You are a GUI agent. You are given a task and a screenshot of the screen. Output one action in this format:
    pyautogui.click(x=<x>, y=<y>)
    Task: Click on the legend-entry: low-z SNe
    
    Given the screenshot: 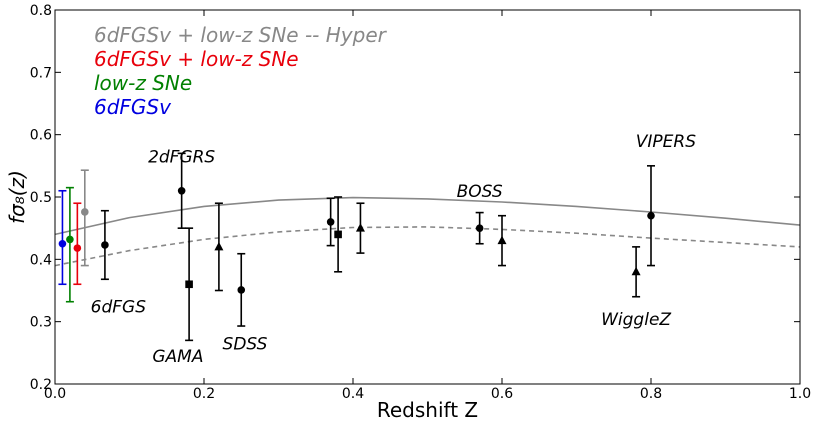 What is the action you would take?
    pyautogui.click(x=143, y=83)
    